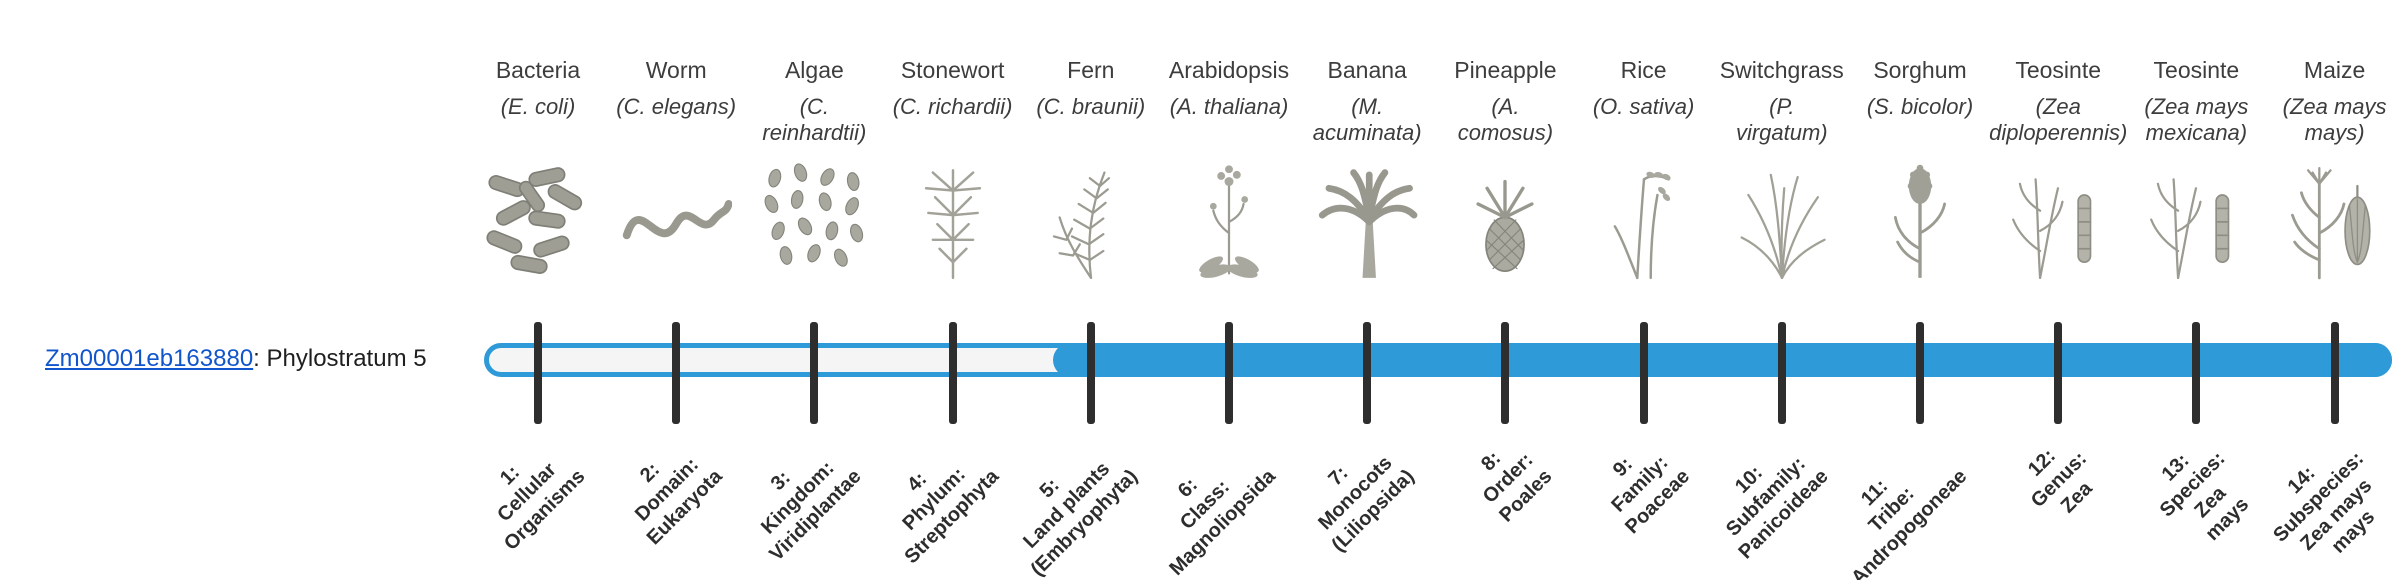 This screenshot has height=580, width=2400. I want to click on organism-column: Fern (C. braunii), so click(1091, 171).